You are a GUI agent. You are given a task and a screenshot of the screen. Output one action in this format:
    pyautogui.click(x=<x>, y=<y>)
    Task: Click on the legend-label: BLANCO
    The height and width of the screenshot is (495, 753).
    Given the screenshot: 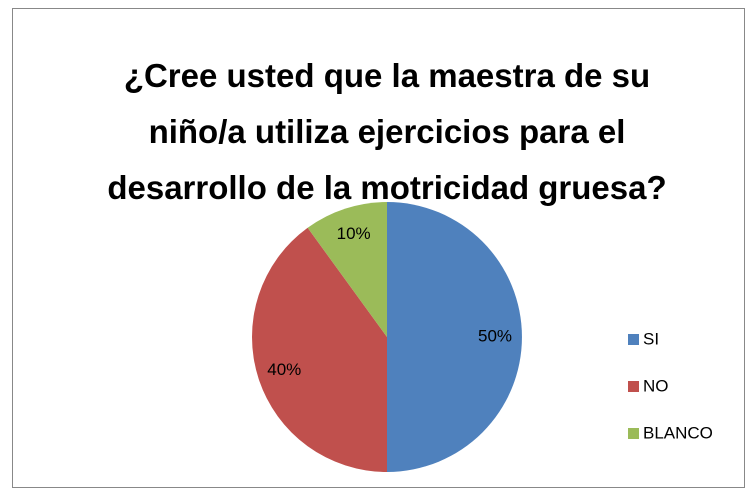 What is the action you would take?
    pyautogui.click(x=678, y=432)
    